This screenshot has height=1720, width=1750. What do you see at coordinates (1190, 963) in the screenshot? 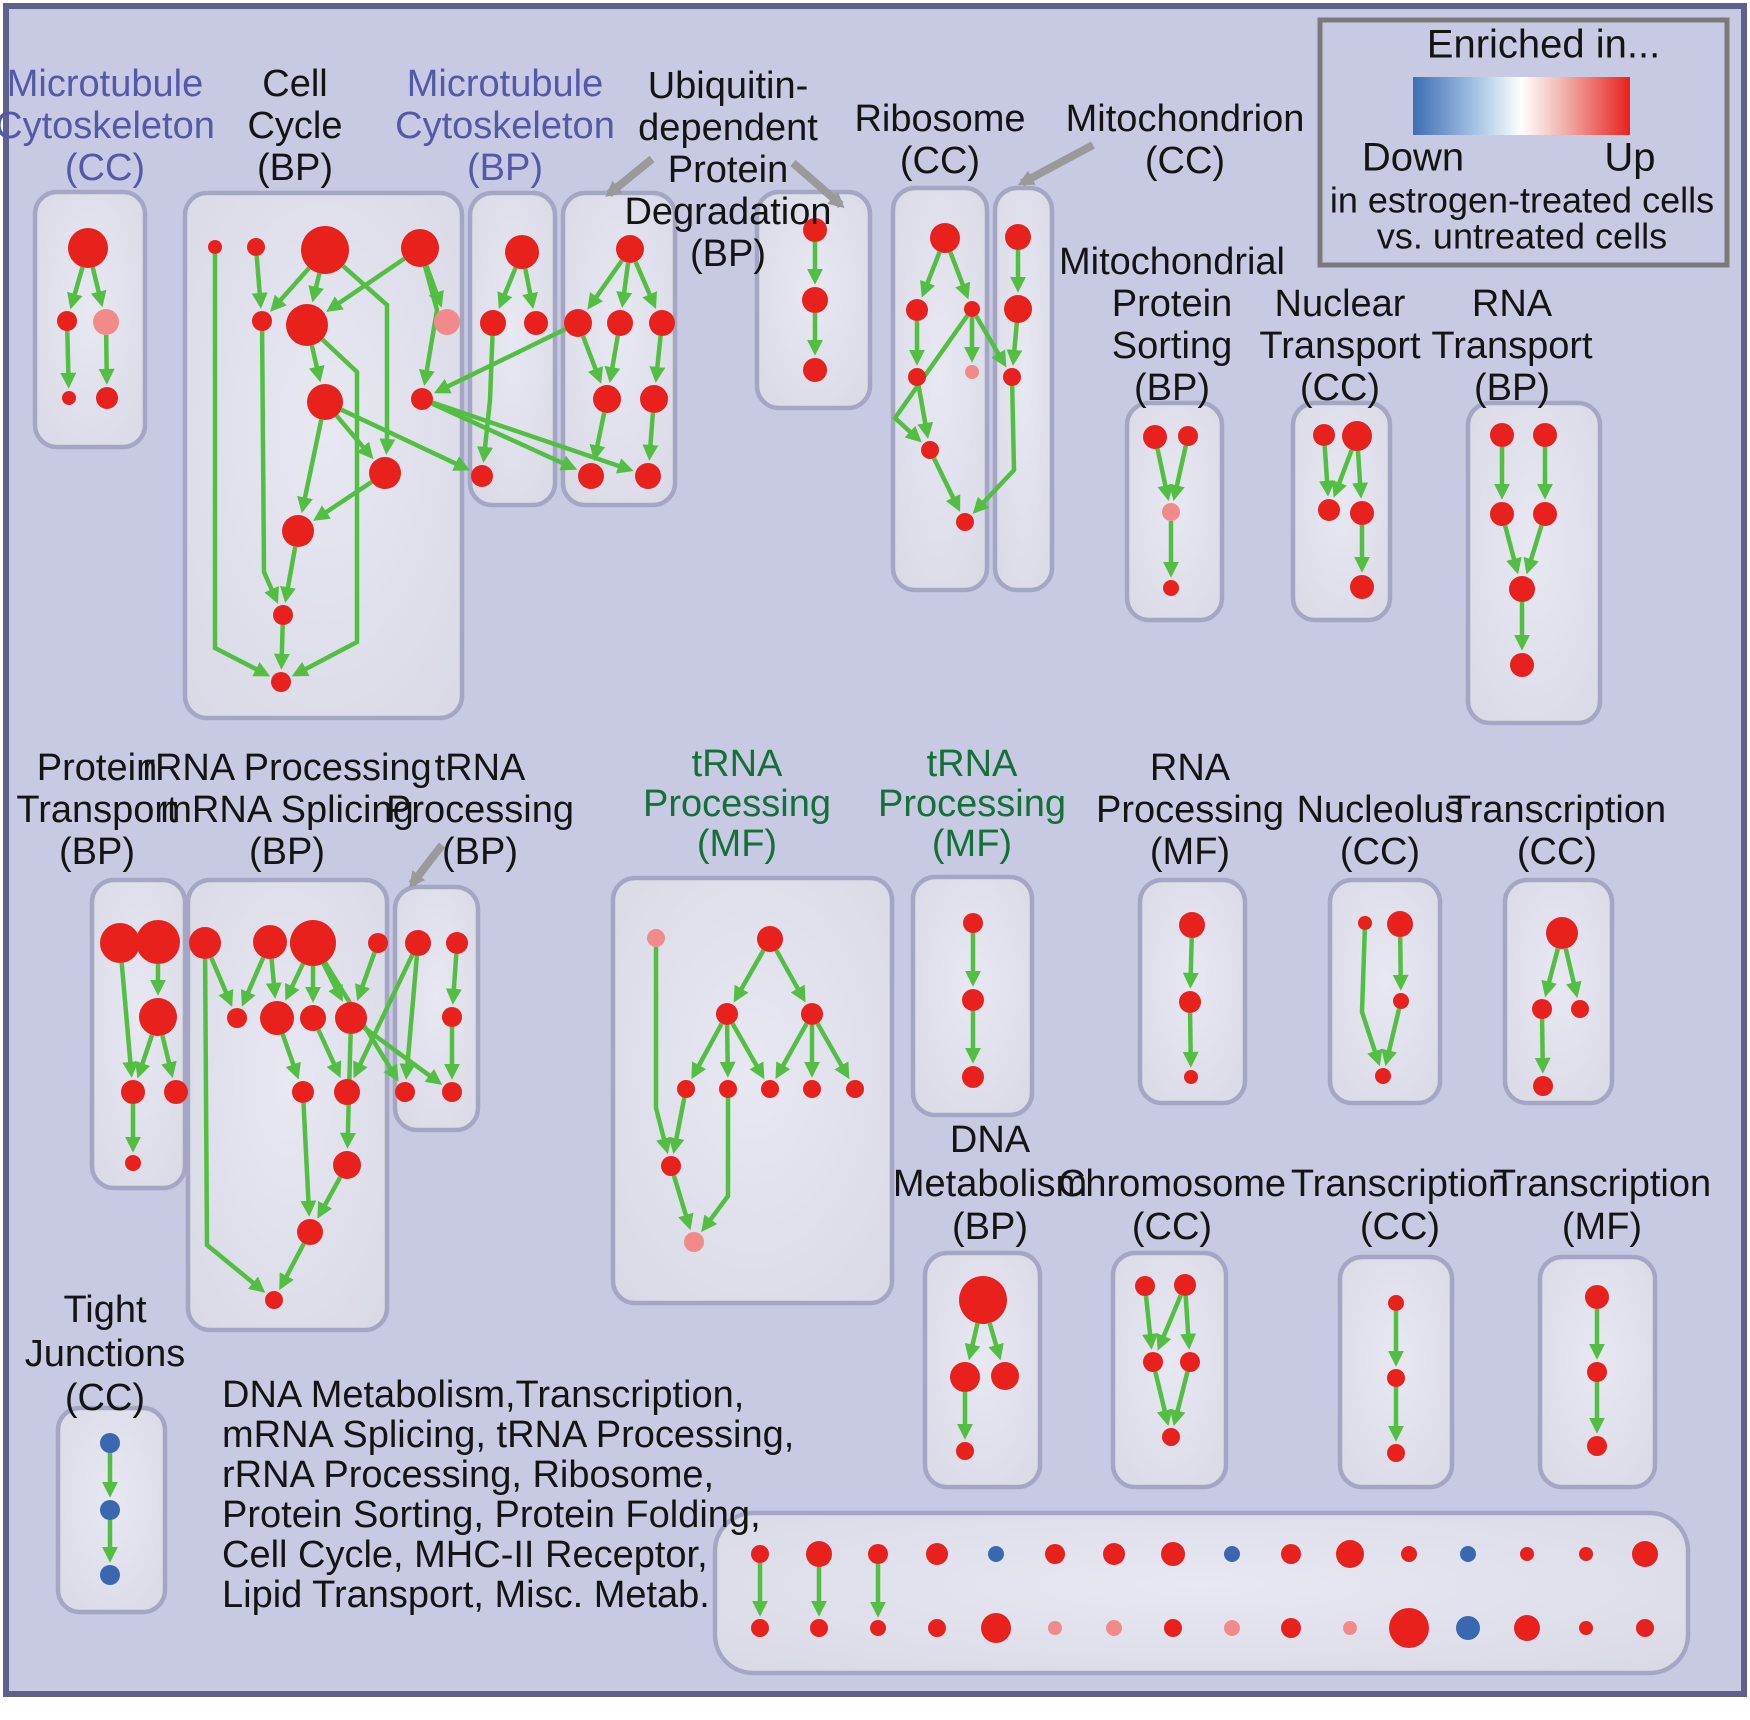
I see `edge-rpmf-v1-v2` at bounding box center [1190, 963].